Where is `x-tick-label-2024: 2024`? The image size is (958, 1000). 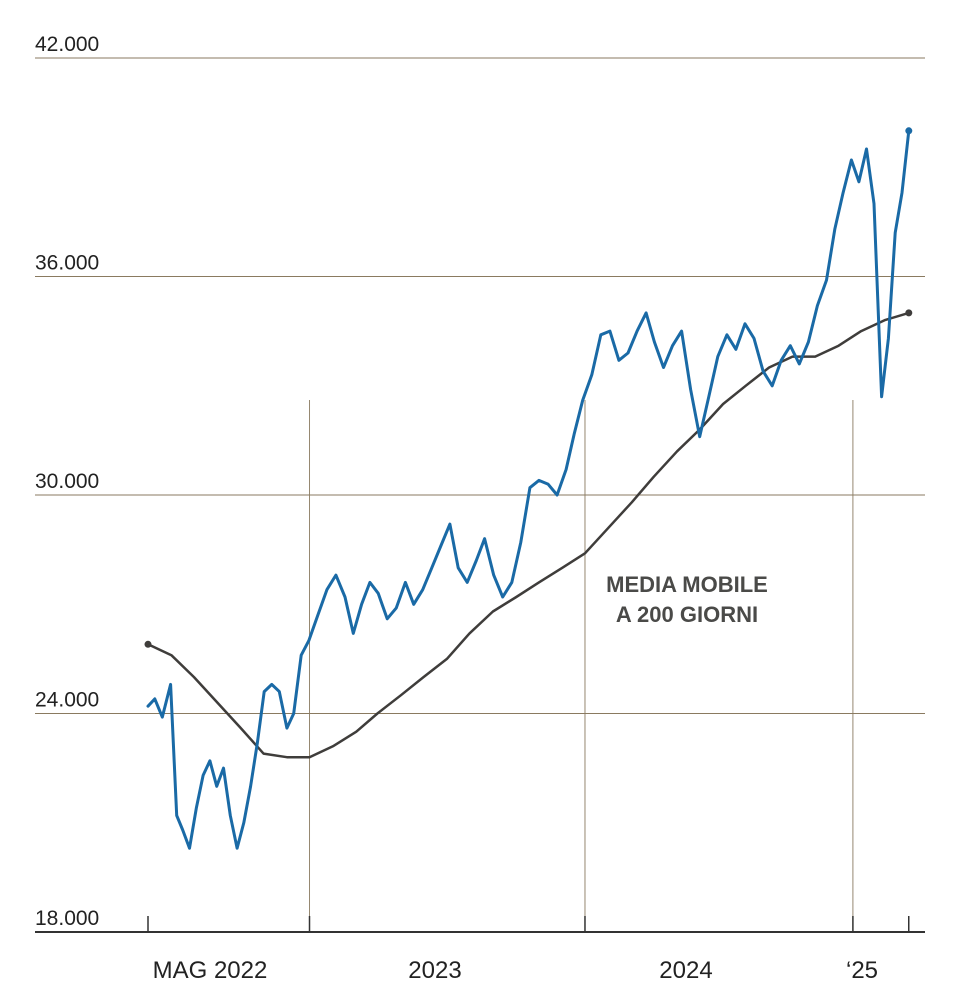
x-tick-label-2024: 2024 is located at coordinates (685, 970).